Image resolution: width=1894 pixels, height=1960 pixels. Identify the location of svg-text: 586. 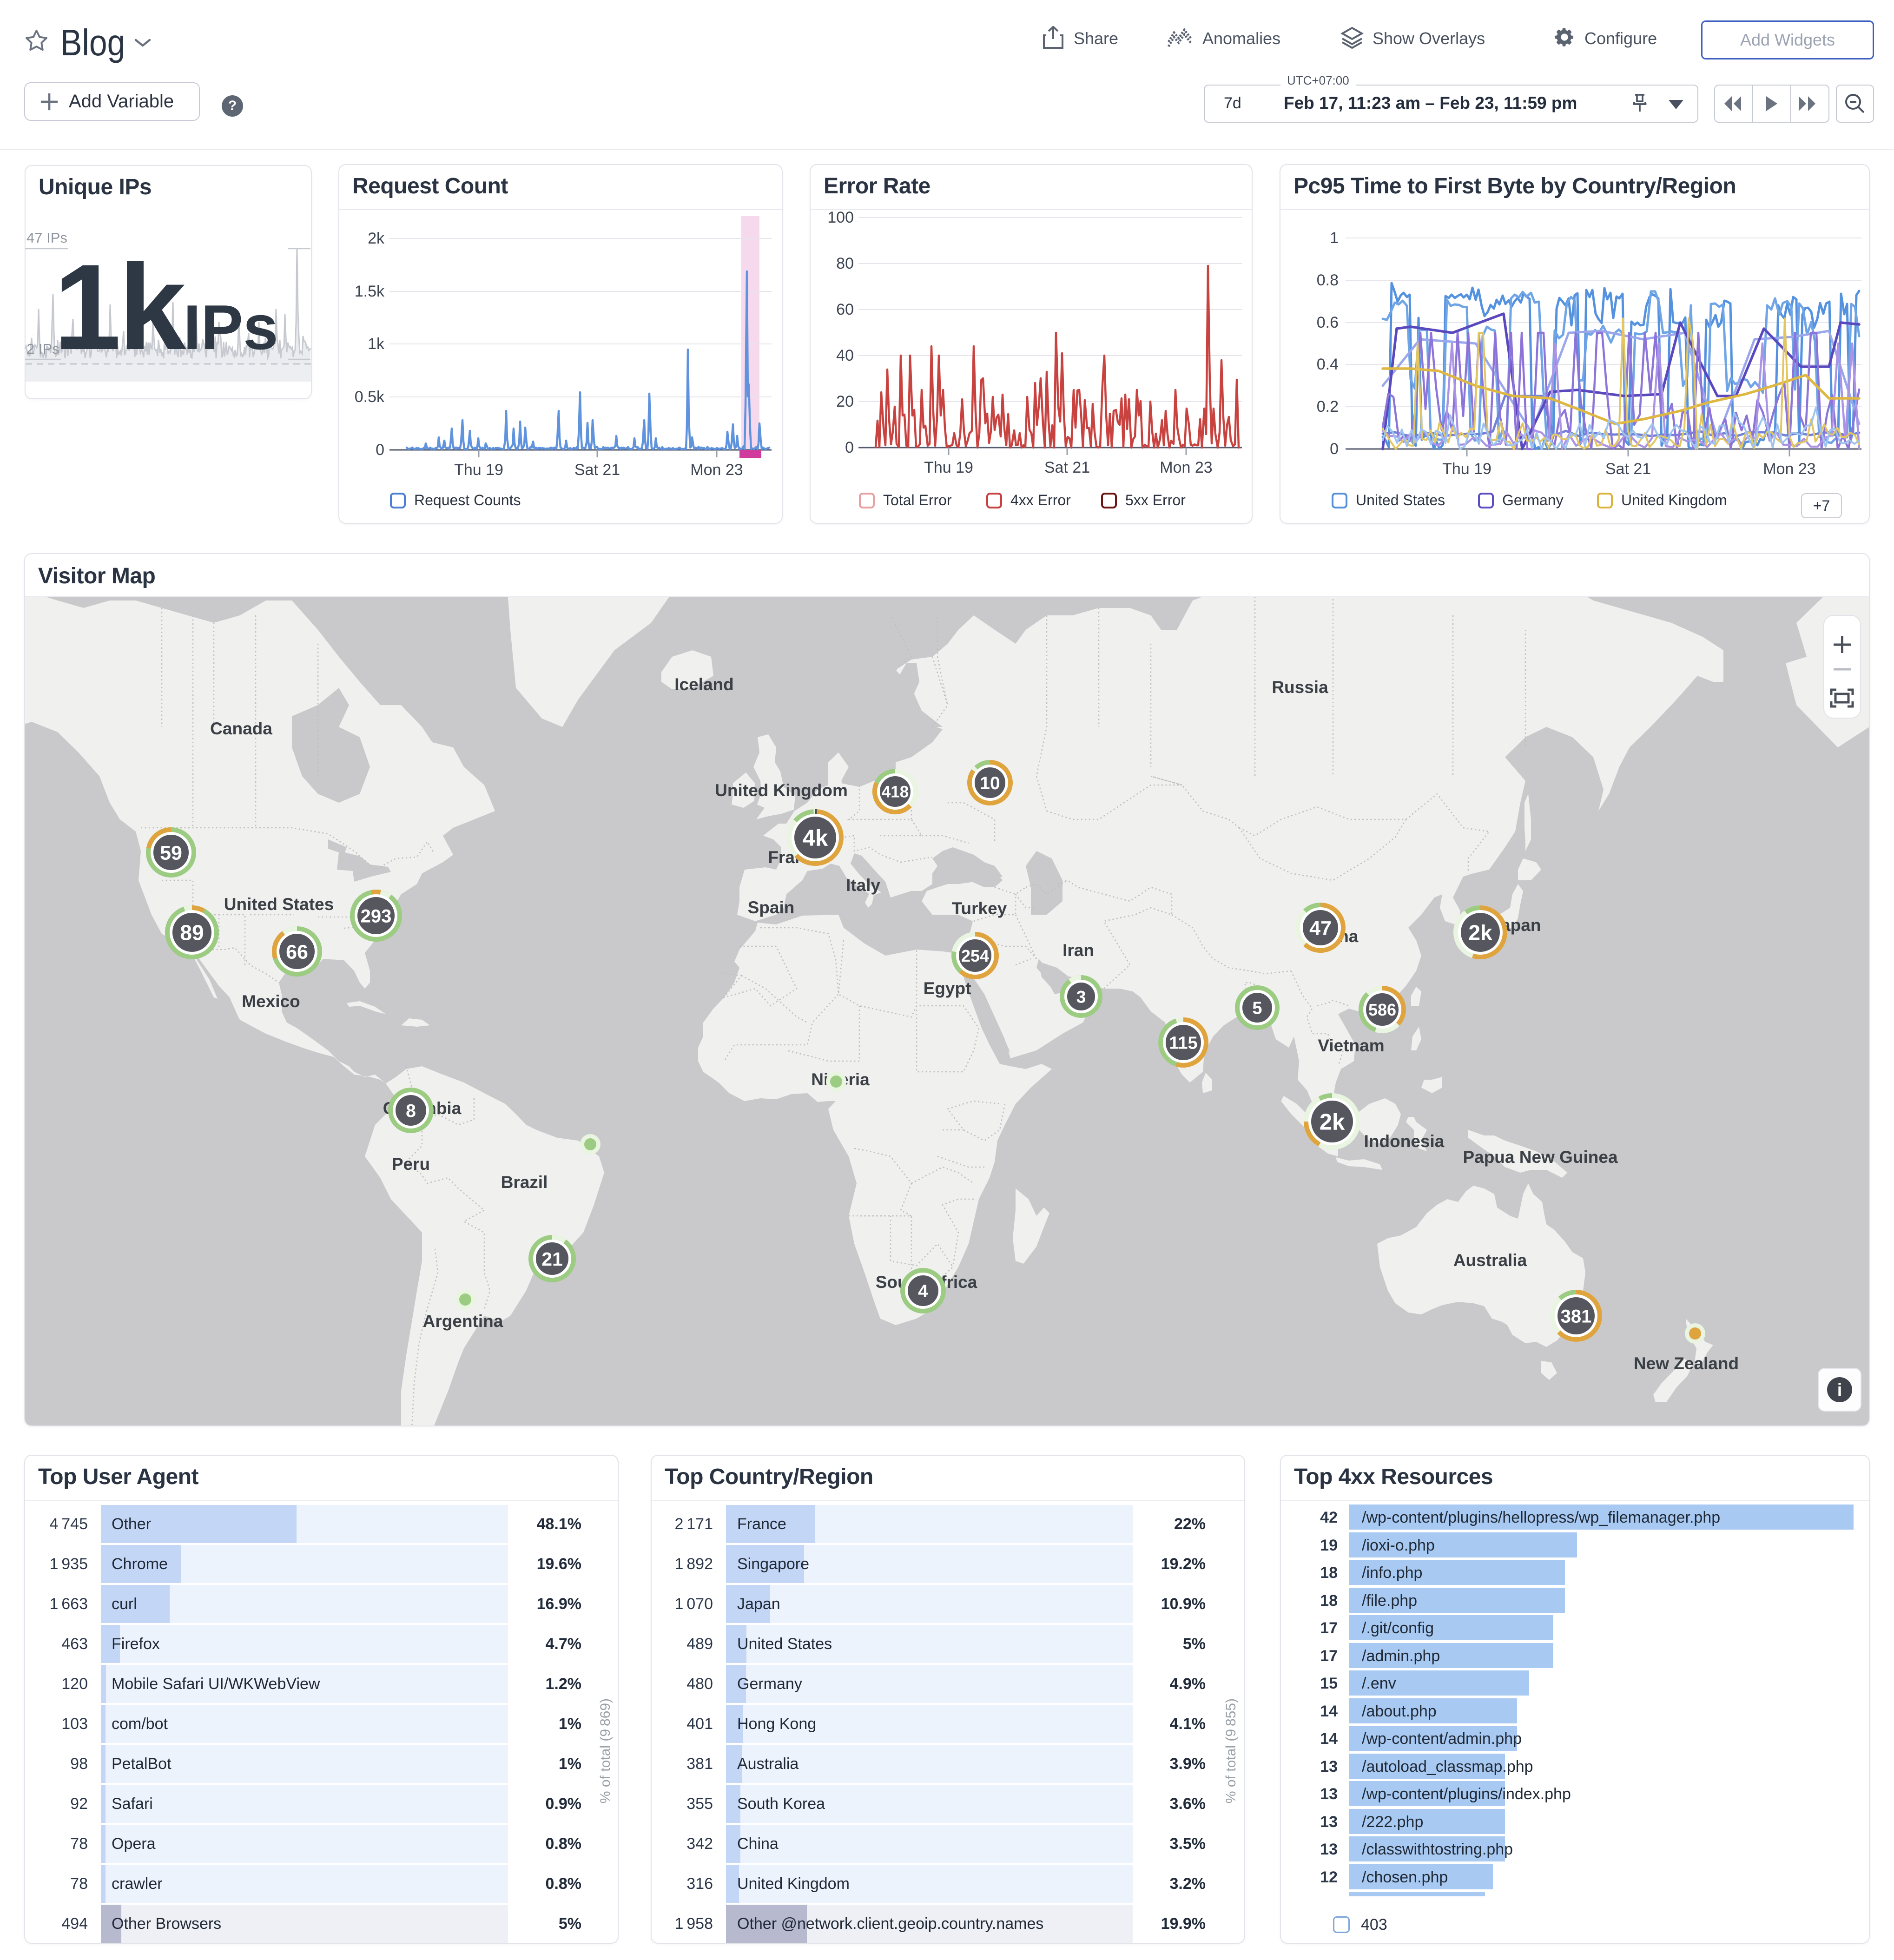
(1382, 1009).